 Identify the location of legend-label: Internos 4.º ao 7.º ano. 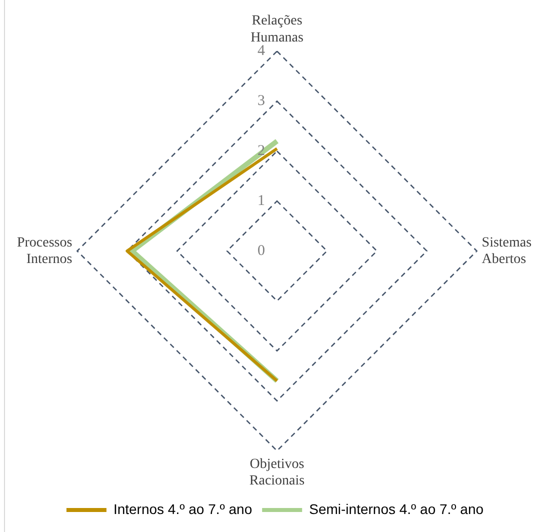
(182, 508).